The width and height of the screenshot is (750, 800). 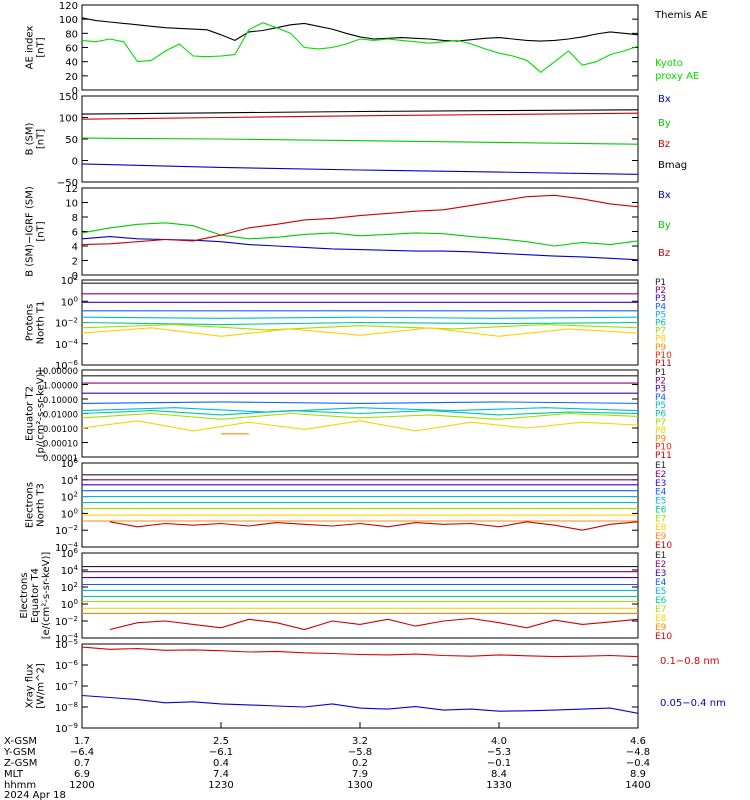 What do you see at coordinates (71, 189) in the screenshot?
I see `panel-3-ytick-label: 12` at bounding box center [71, 189].